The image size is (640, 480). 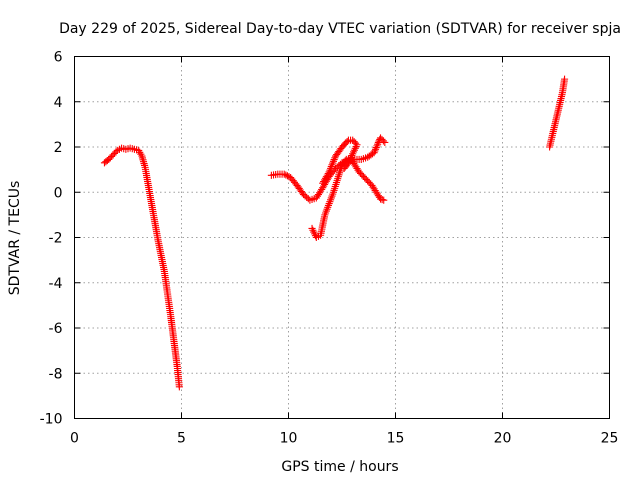 What do you see at coordinates (15, 238) in the screenshot?
I see `y-axis-label: SDTVAR / TECUs` at bounding box center [15, 238].